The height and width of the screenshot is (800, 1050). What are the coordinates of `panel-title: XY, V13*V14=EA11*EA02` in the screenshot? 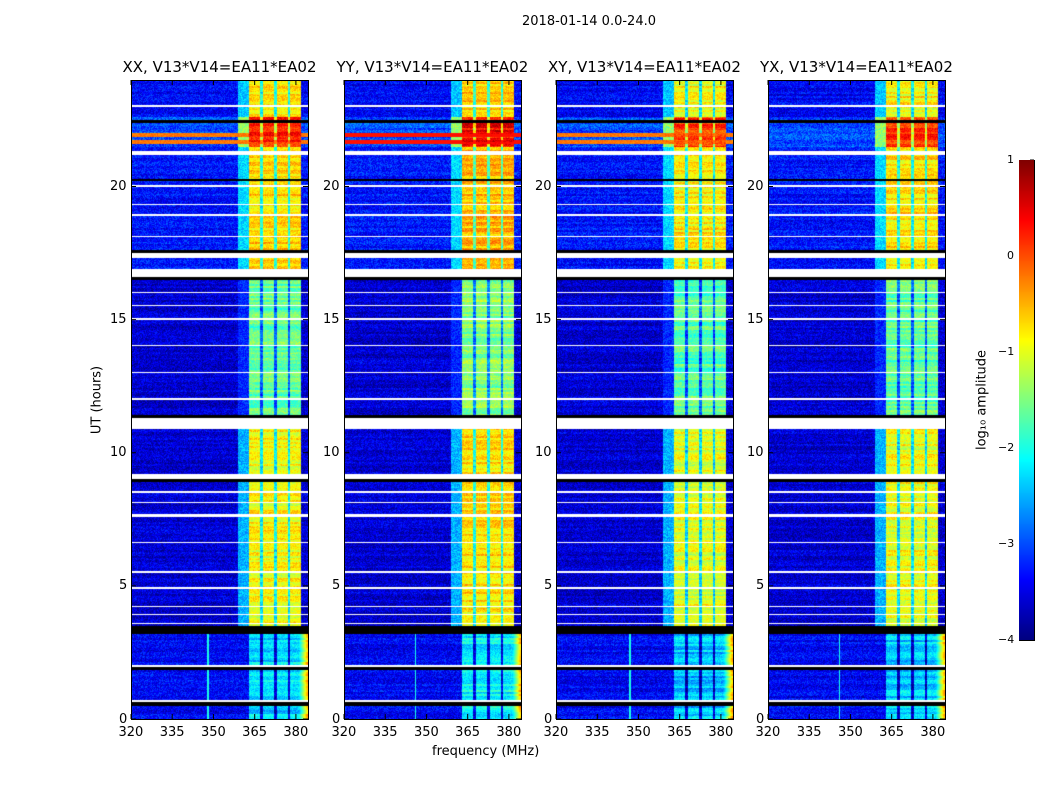 It's located at (644, 67).